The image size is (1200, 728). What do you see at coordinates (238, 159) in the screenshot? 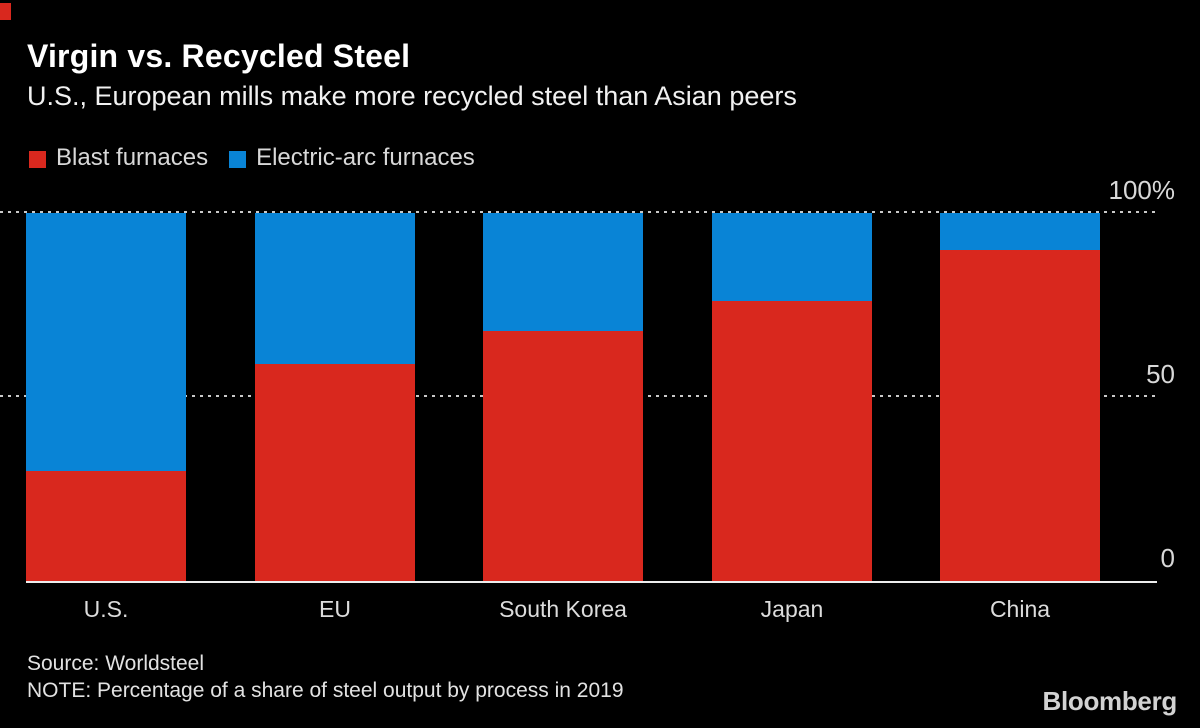
I see `legend-swatch-electric-arc-icon` at bounding box center [238, 159].